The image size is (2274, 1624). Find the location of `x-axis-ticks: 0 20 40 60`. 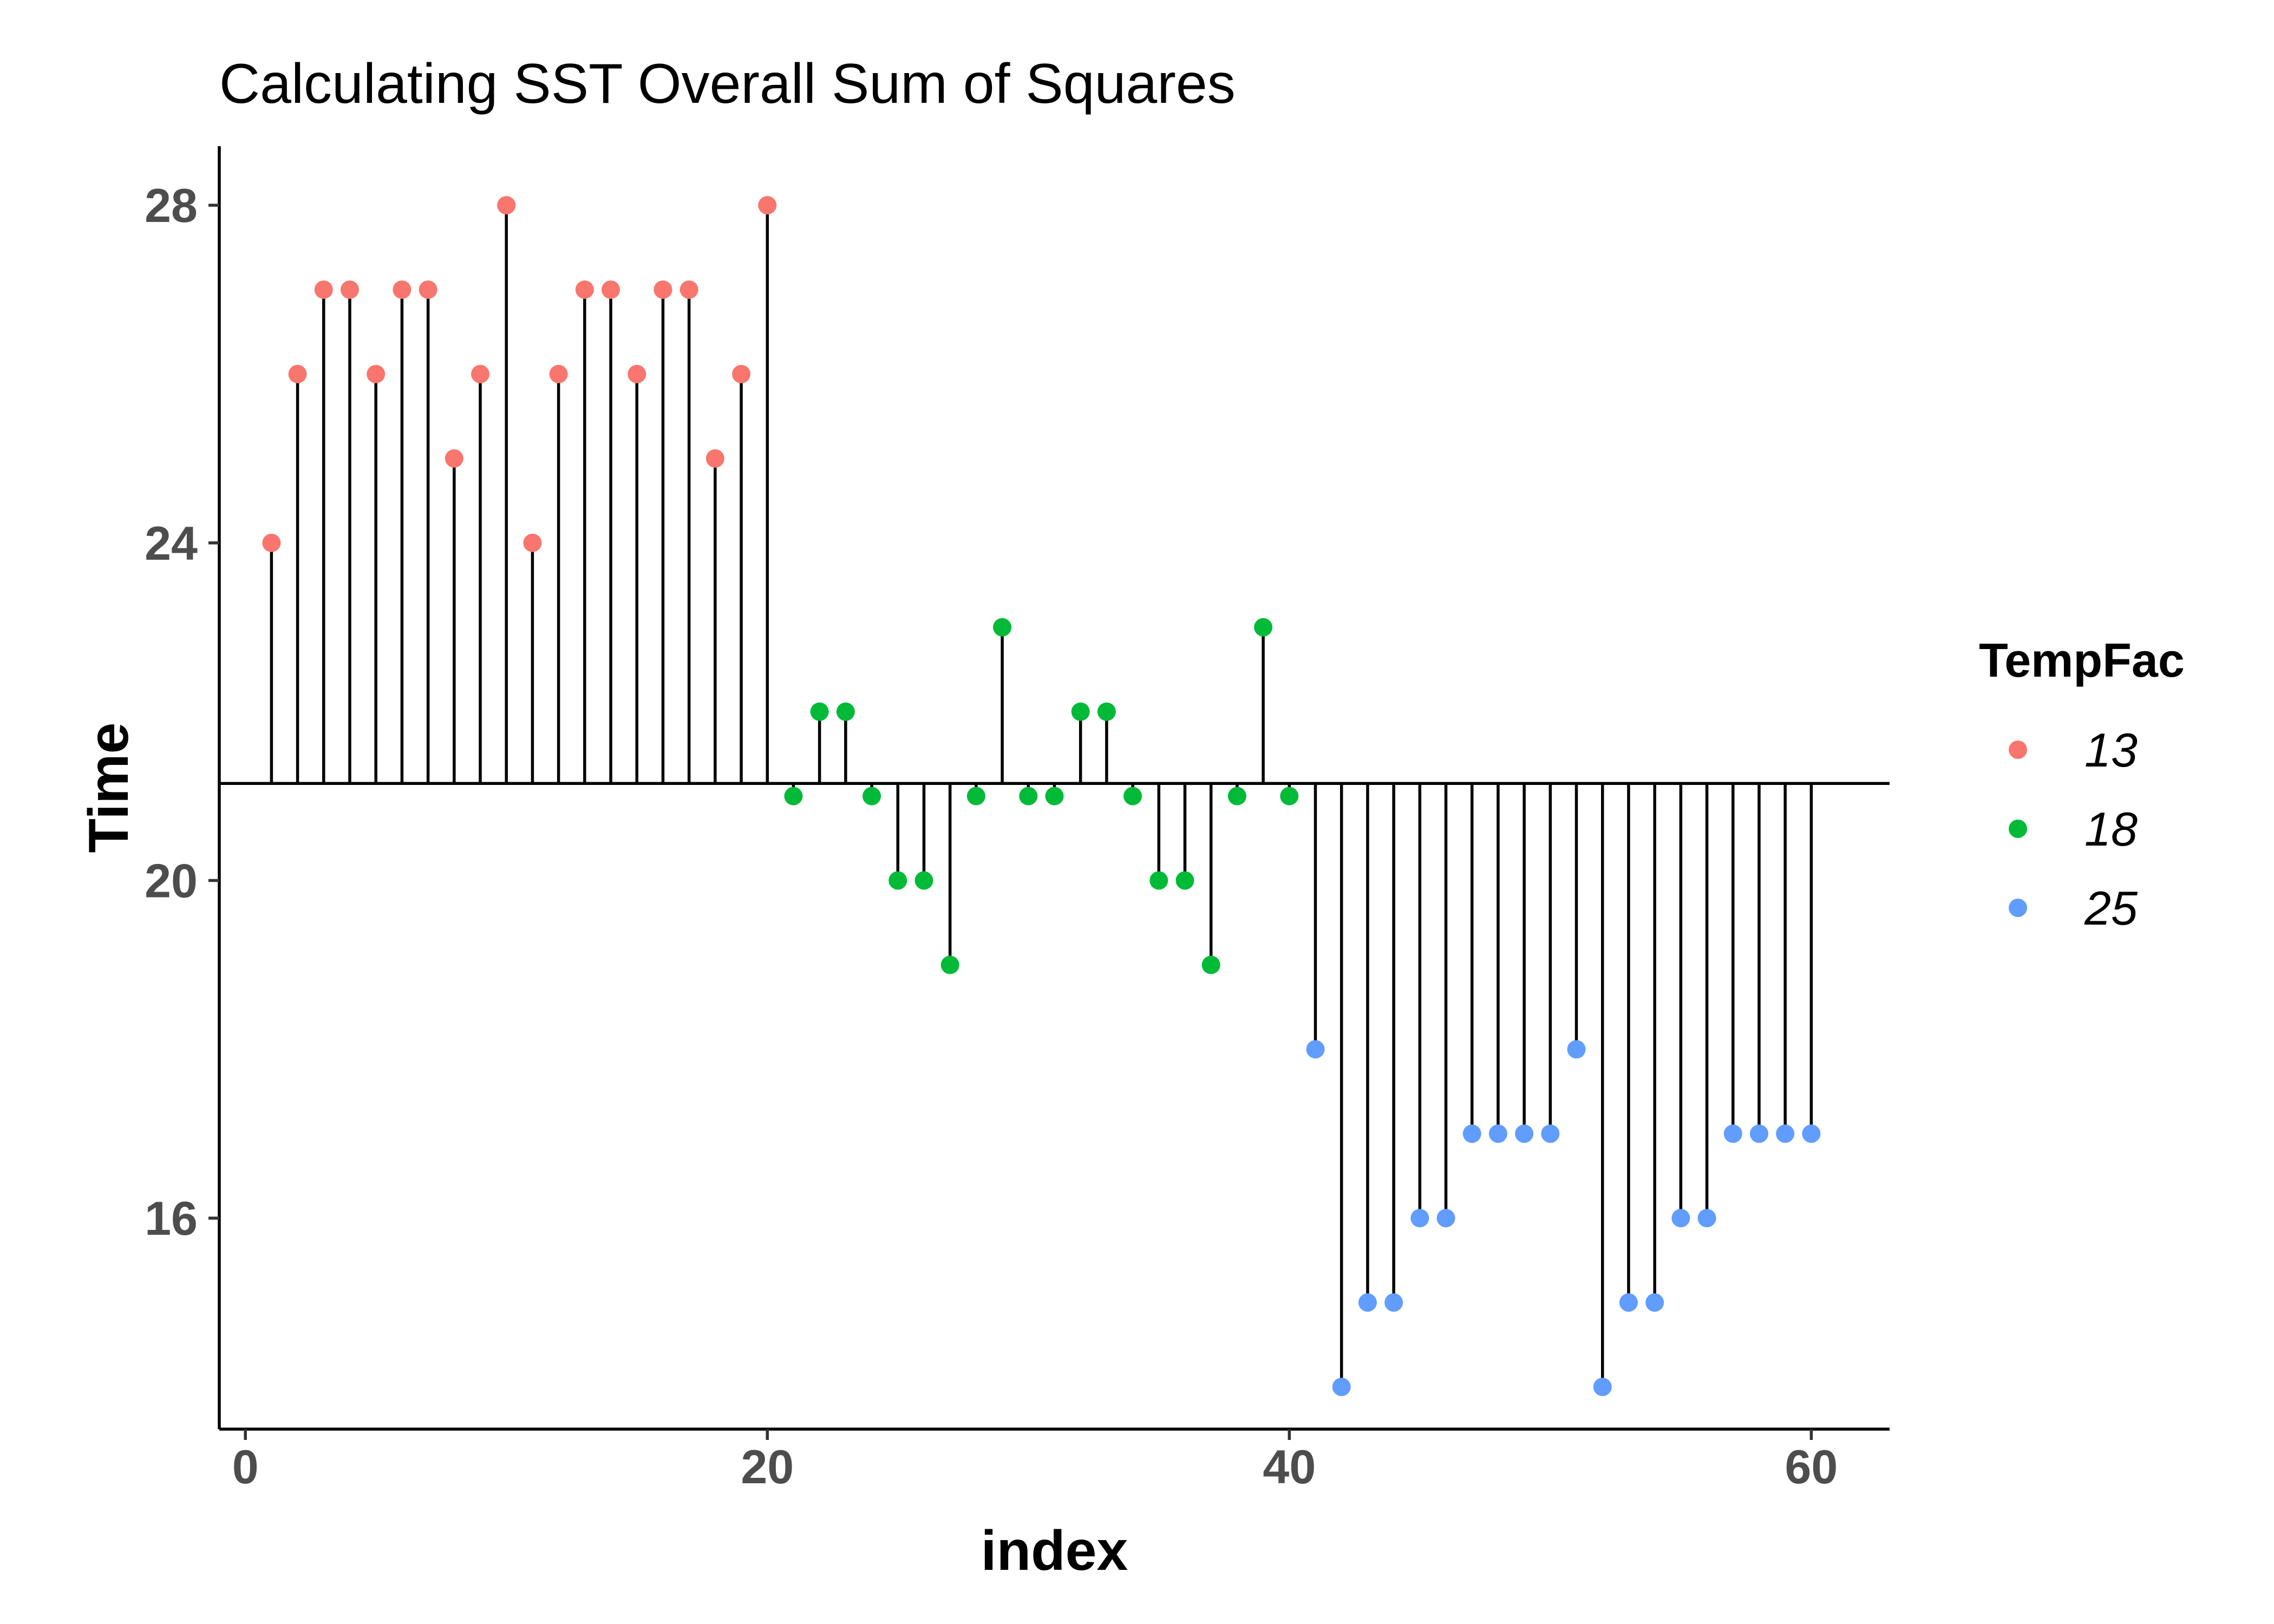

x-axis-ticks: 0 20 40 60 is located at coordinates (1035, 1461).